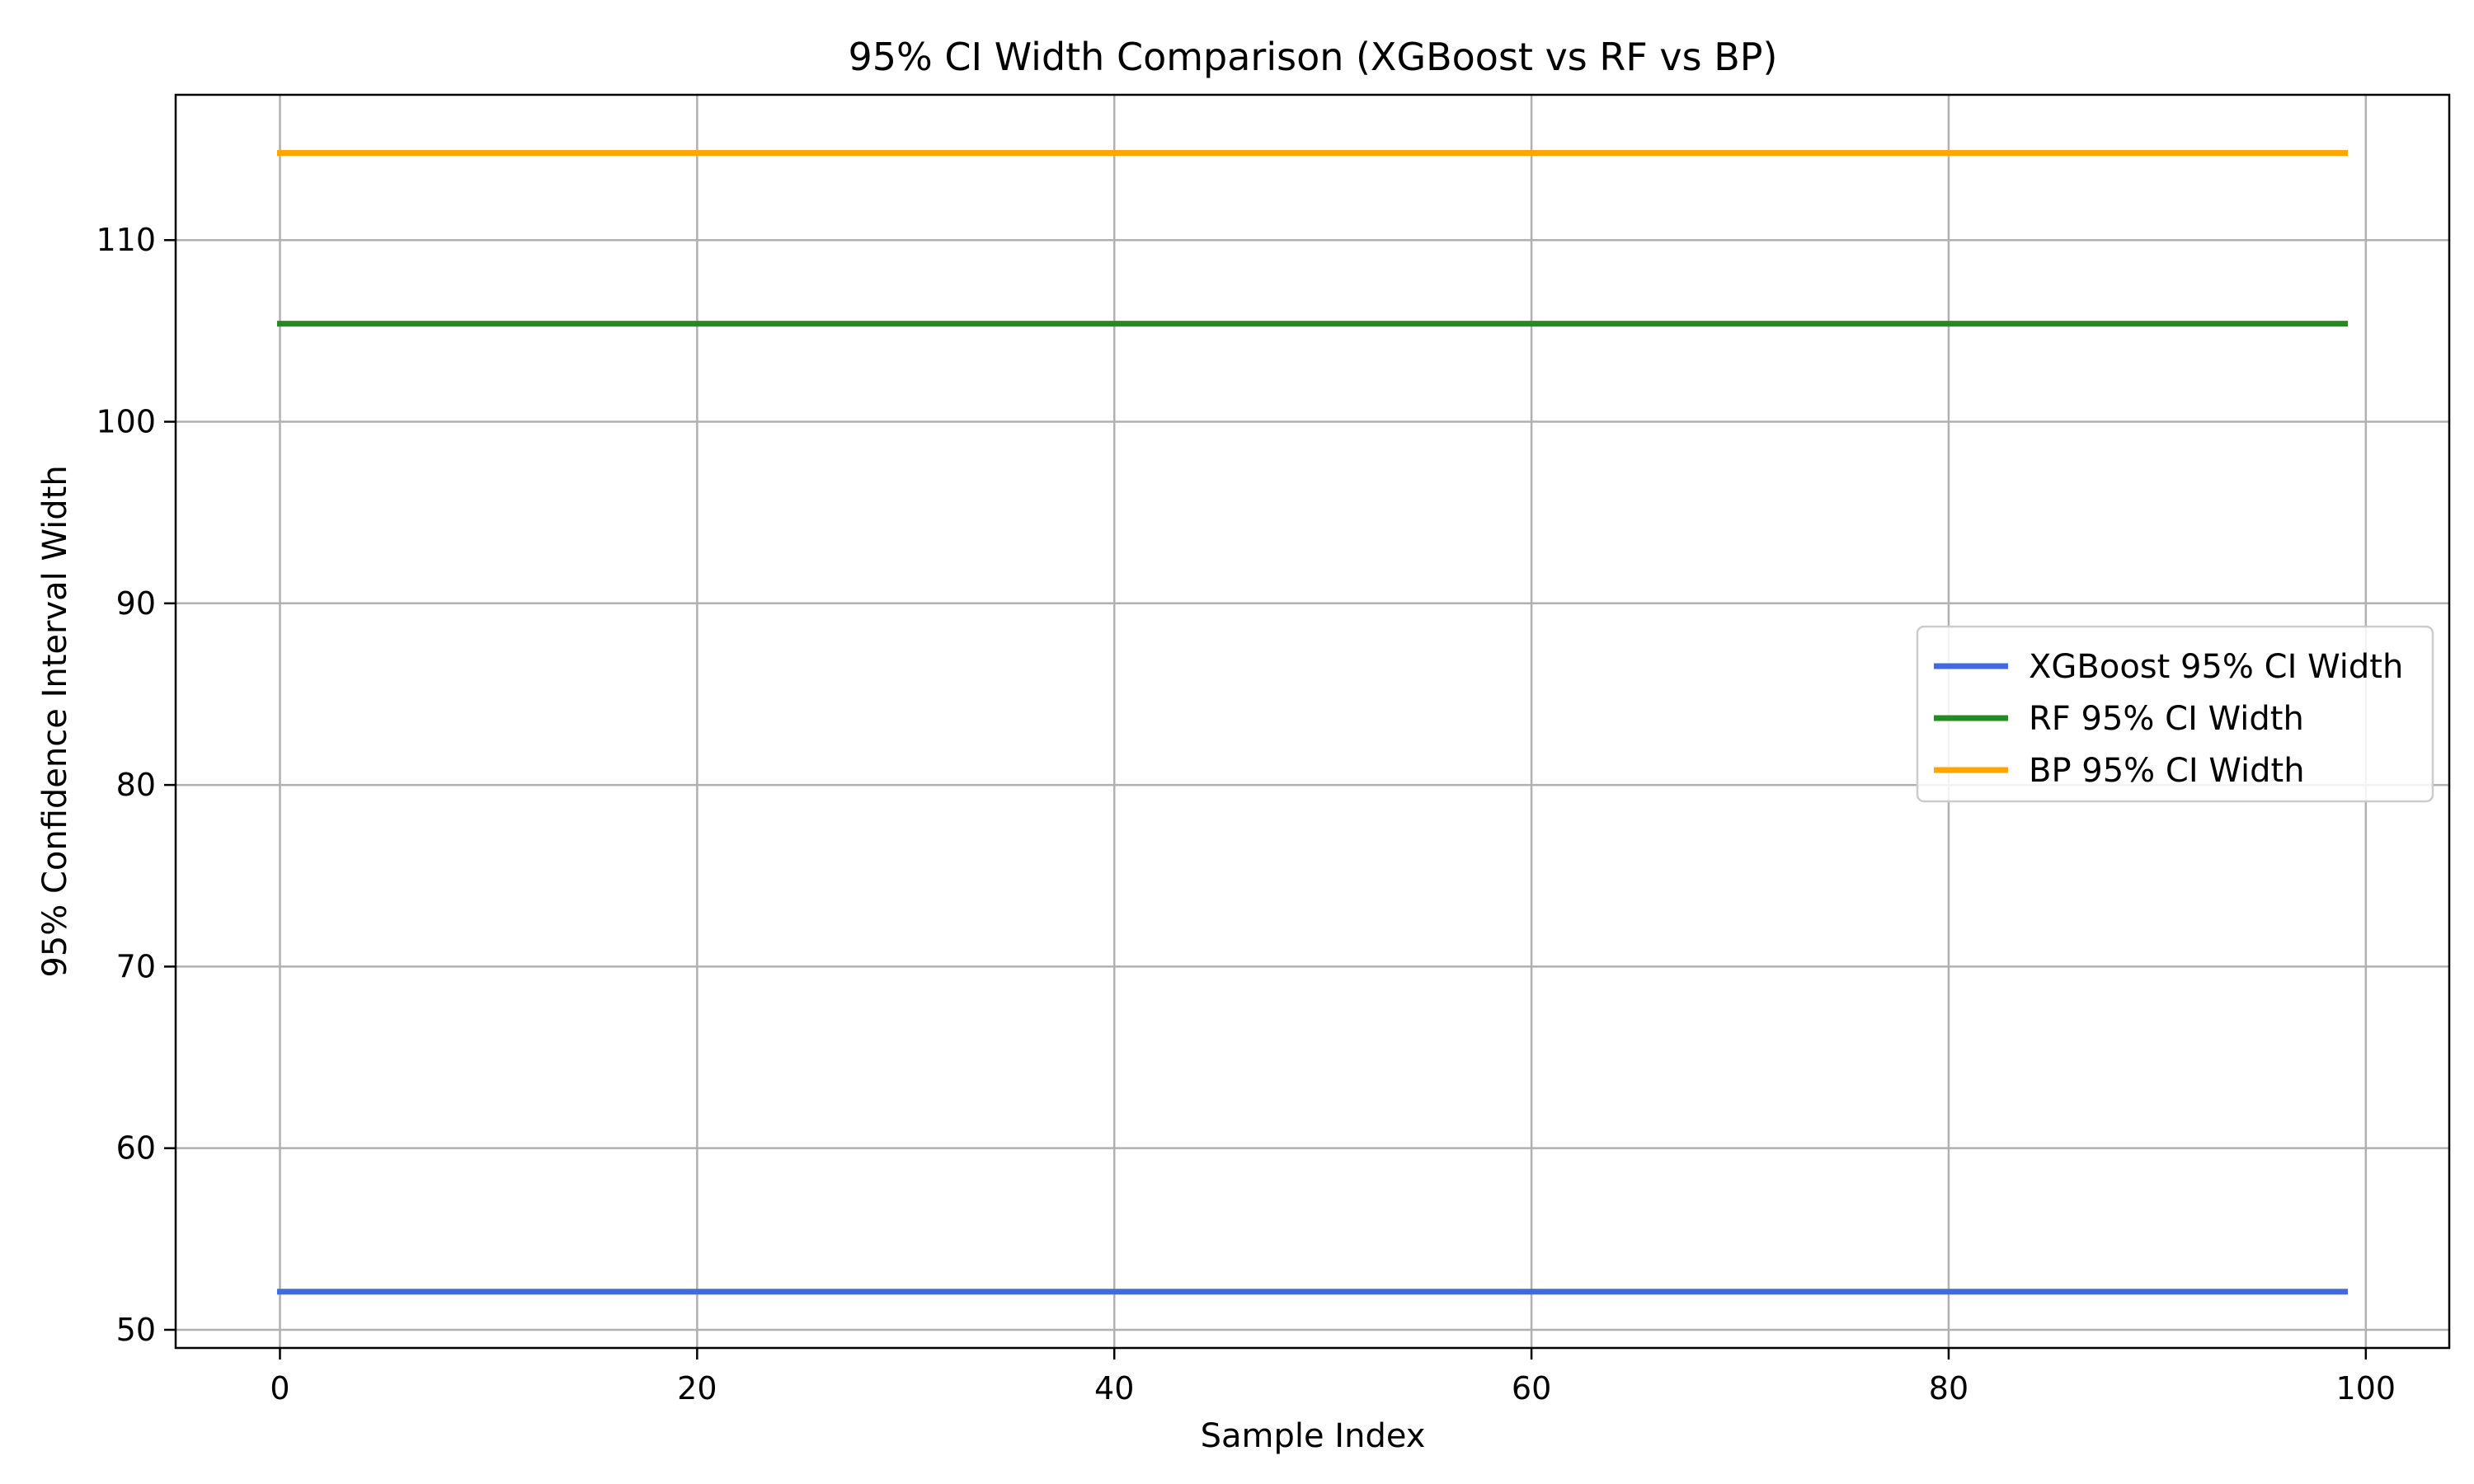 This screenshot has width=2474, height=1484. What do you see at coordinates (1114, 1388) in the screenshot?
I see `x-tick-label: 40` at bounding box center [1114, 1388].